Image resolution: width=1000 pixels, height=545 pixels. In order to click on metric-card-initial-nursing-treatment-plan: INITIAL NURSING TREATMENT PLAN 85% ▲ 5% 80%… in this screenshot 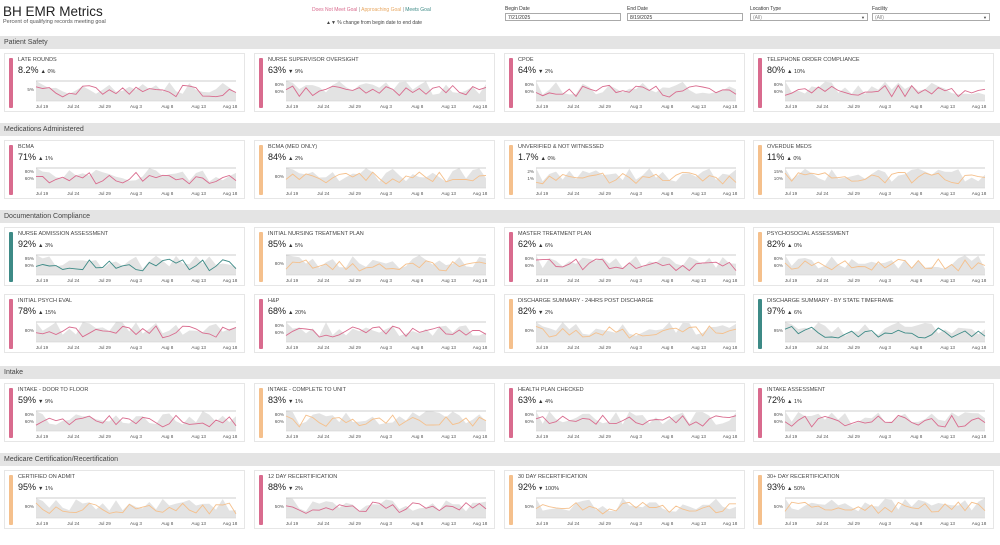, I will do `click(374, 256)`.